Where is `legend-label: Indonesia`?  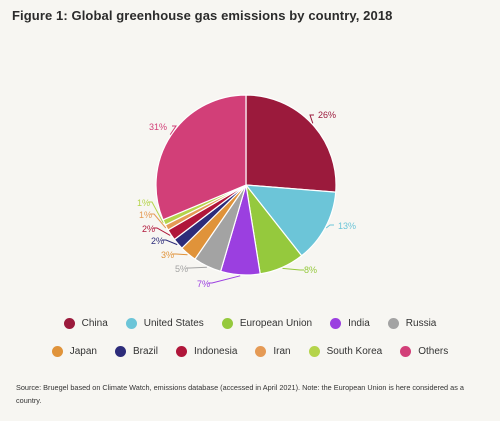 legend-label: Indonesia is located at coordinates (215, 351).